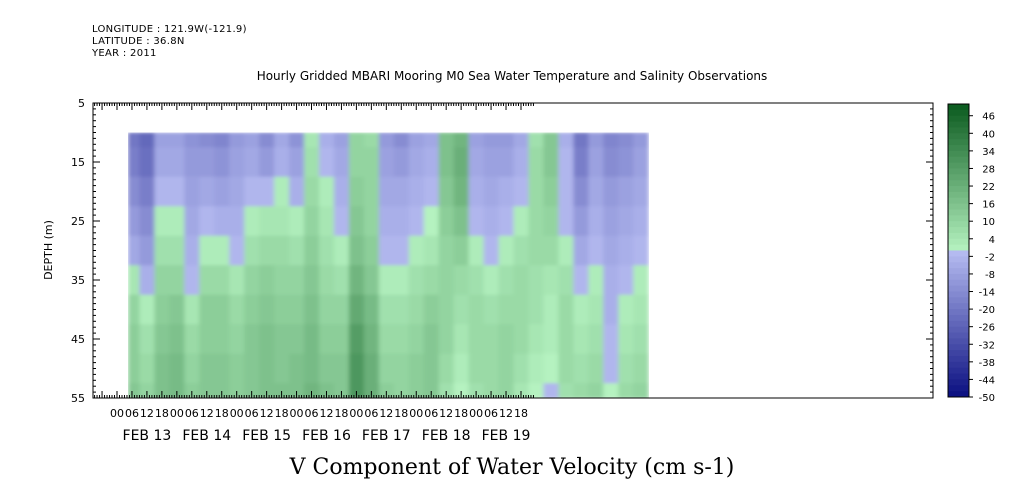 This screenshot has width=1009, height=504. What do you see at coordinates (987, 380) in the screenshot?
I see `colorbar-tick-label: -44` at bounding box center [987, 380].